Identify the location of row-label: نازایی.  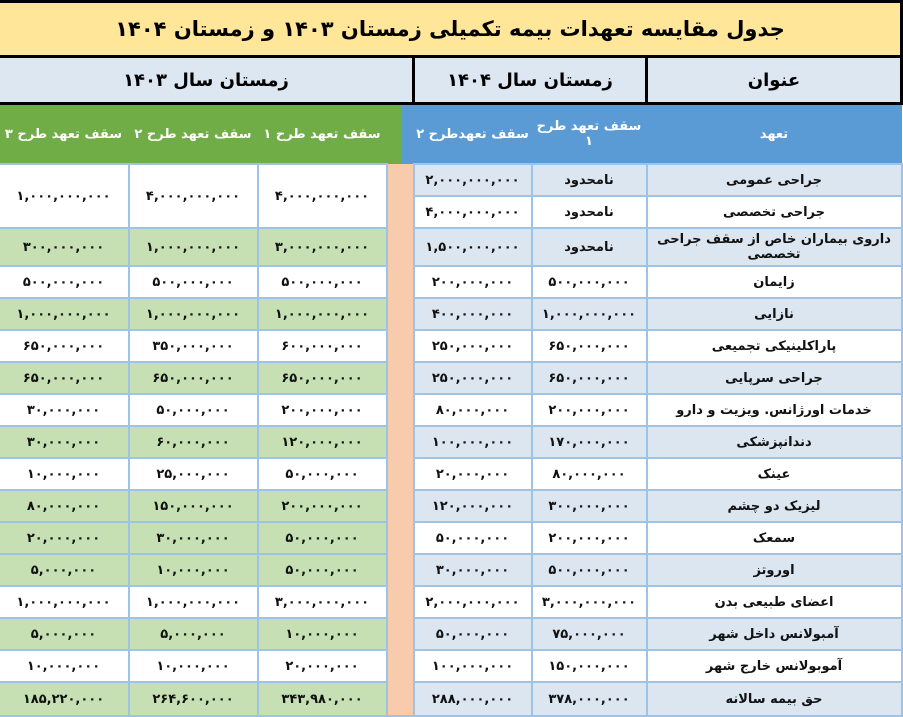
(774, 314).